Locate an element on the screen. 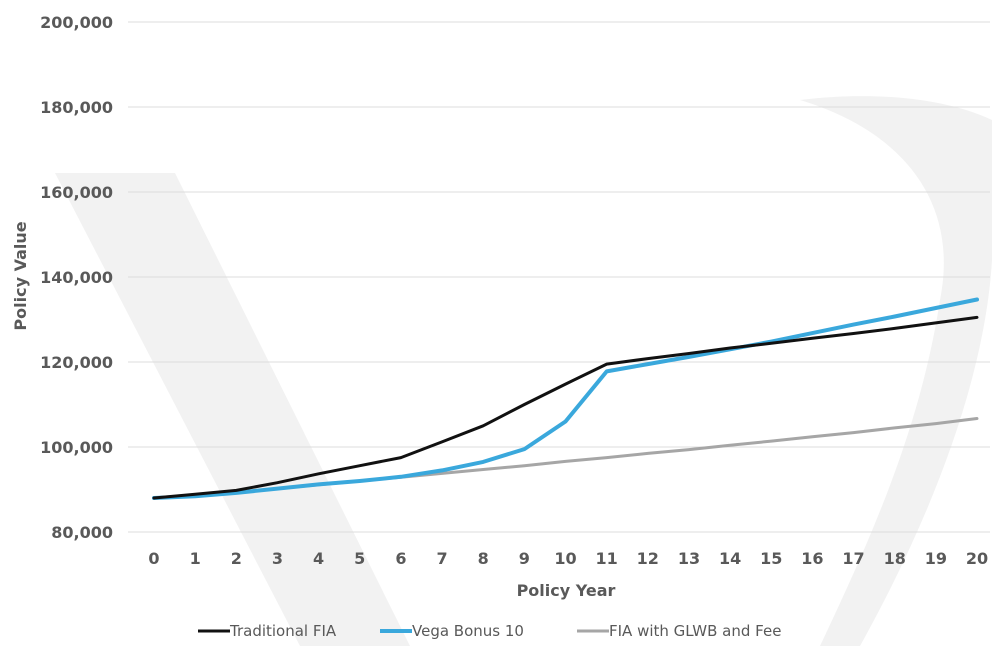  y-tick-label: 100,000 is located at coordinates (76, 447).